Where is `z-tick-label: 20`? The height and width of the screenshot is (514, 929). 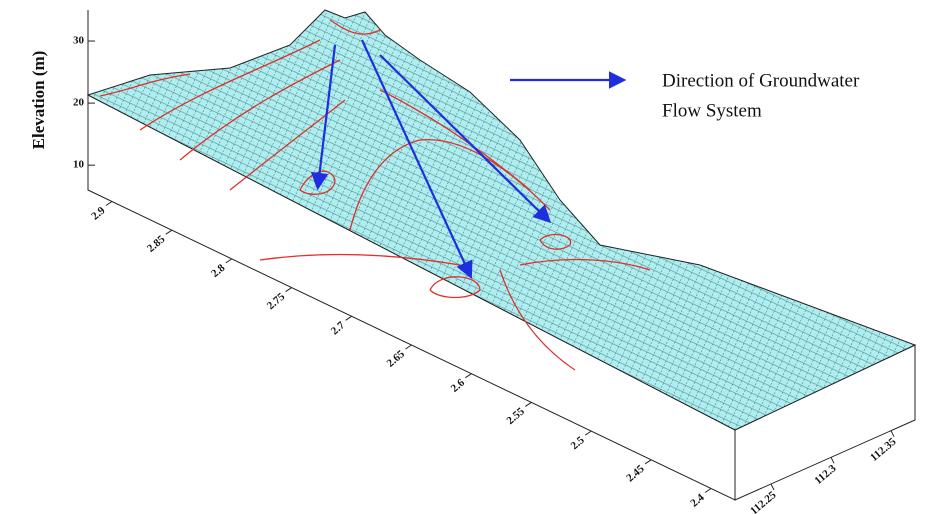 z-tick-label: 20 is located at coordinates (79, 103).